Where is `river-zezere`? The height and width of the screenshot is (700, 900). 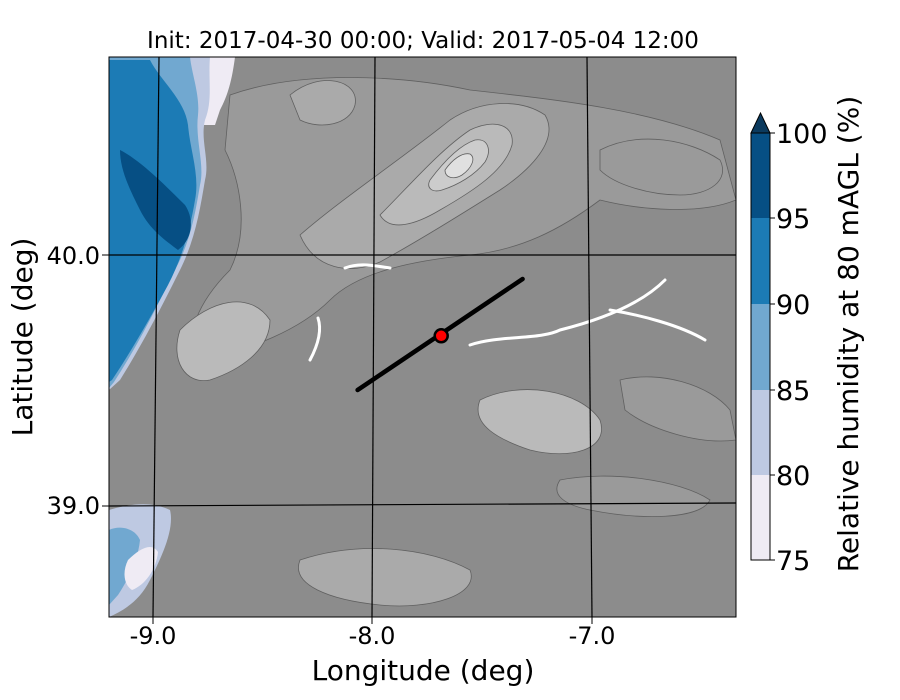
river-zezere is located at coordinates (367, 266).